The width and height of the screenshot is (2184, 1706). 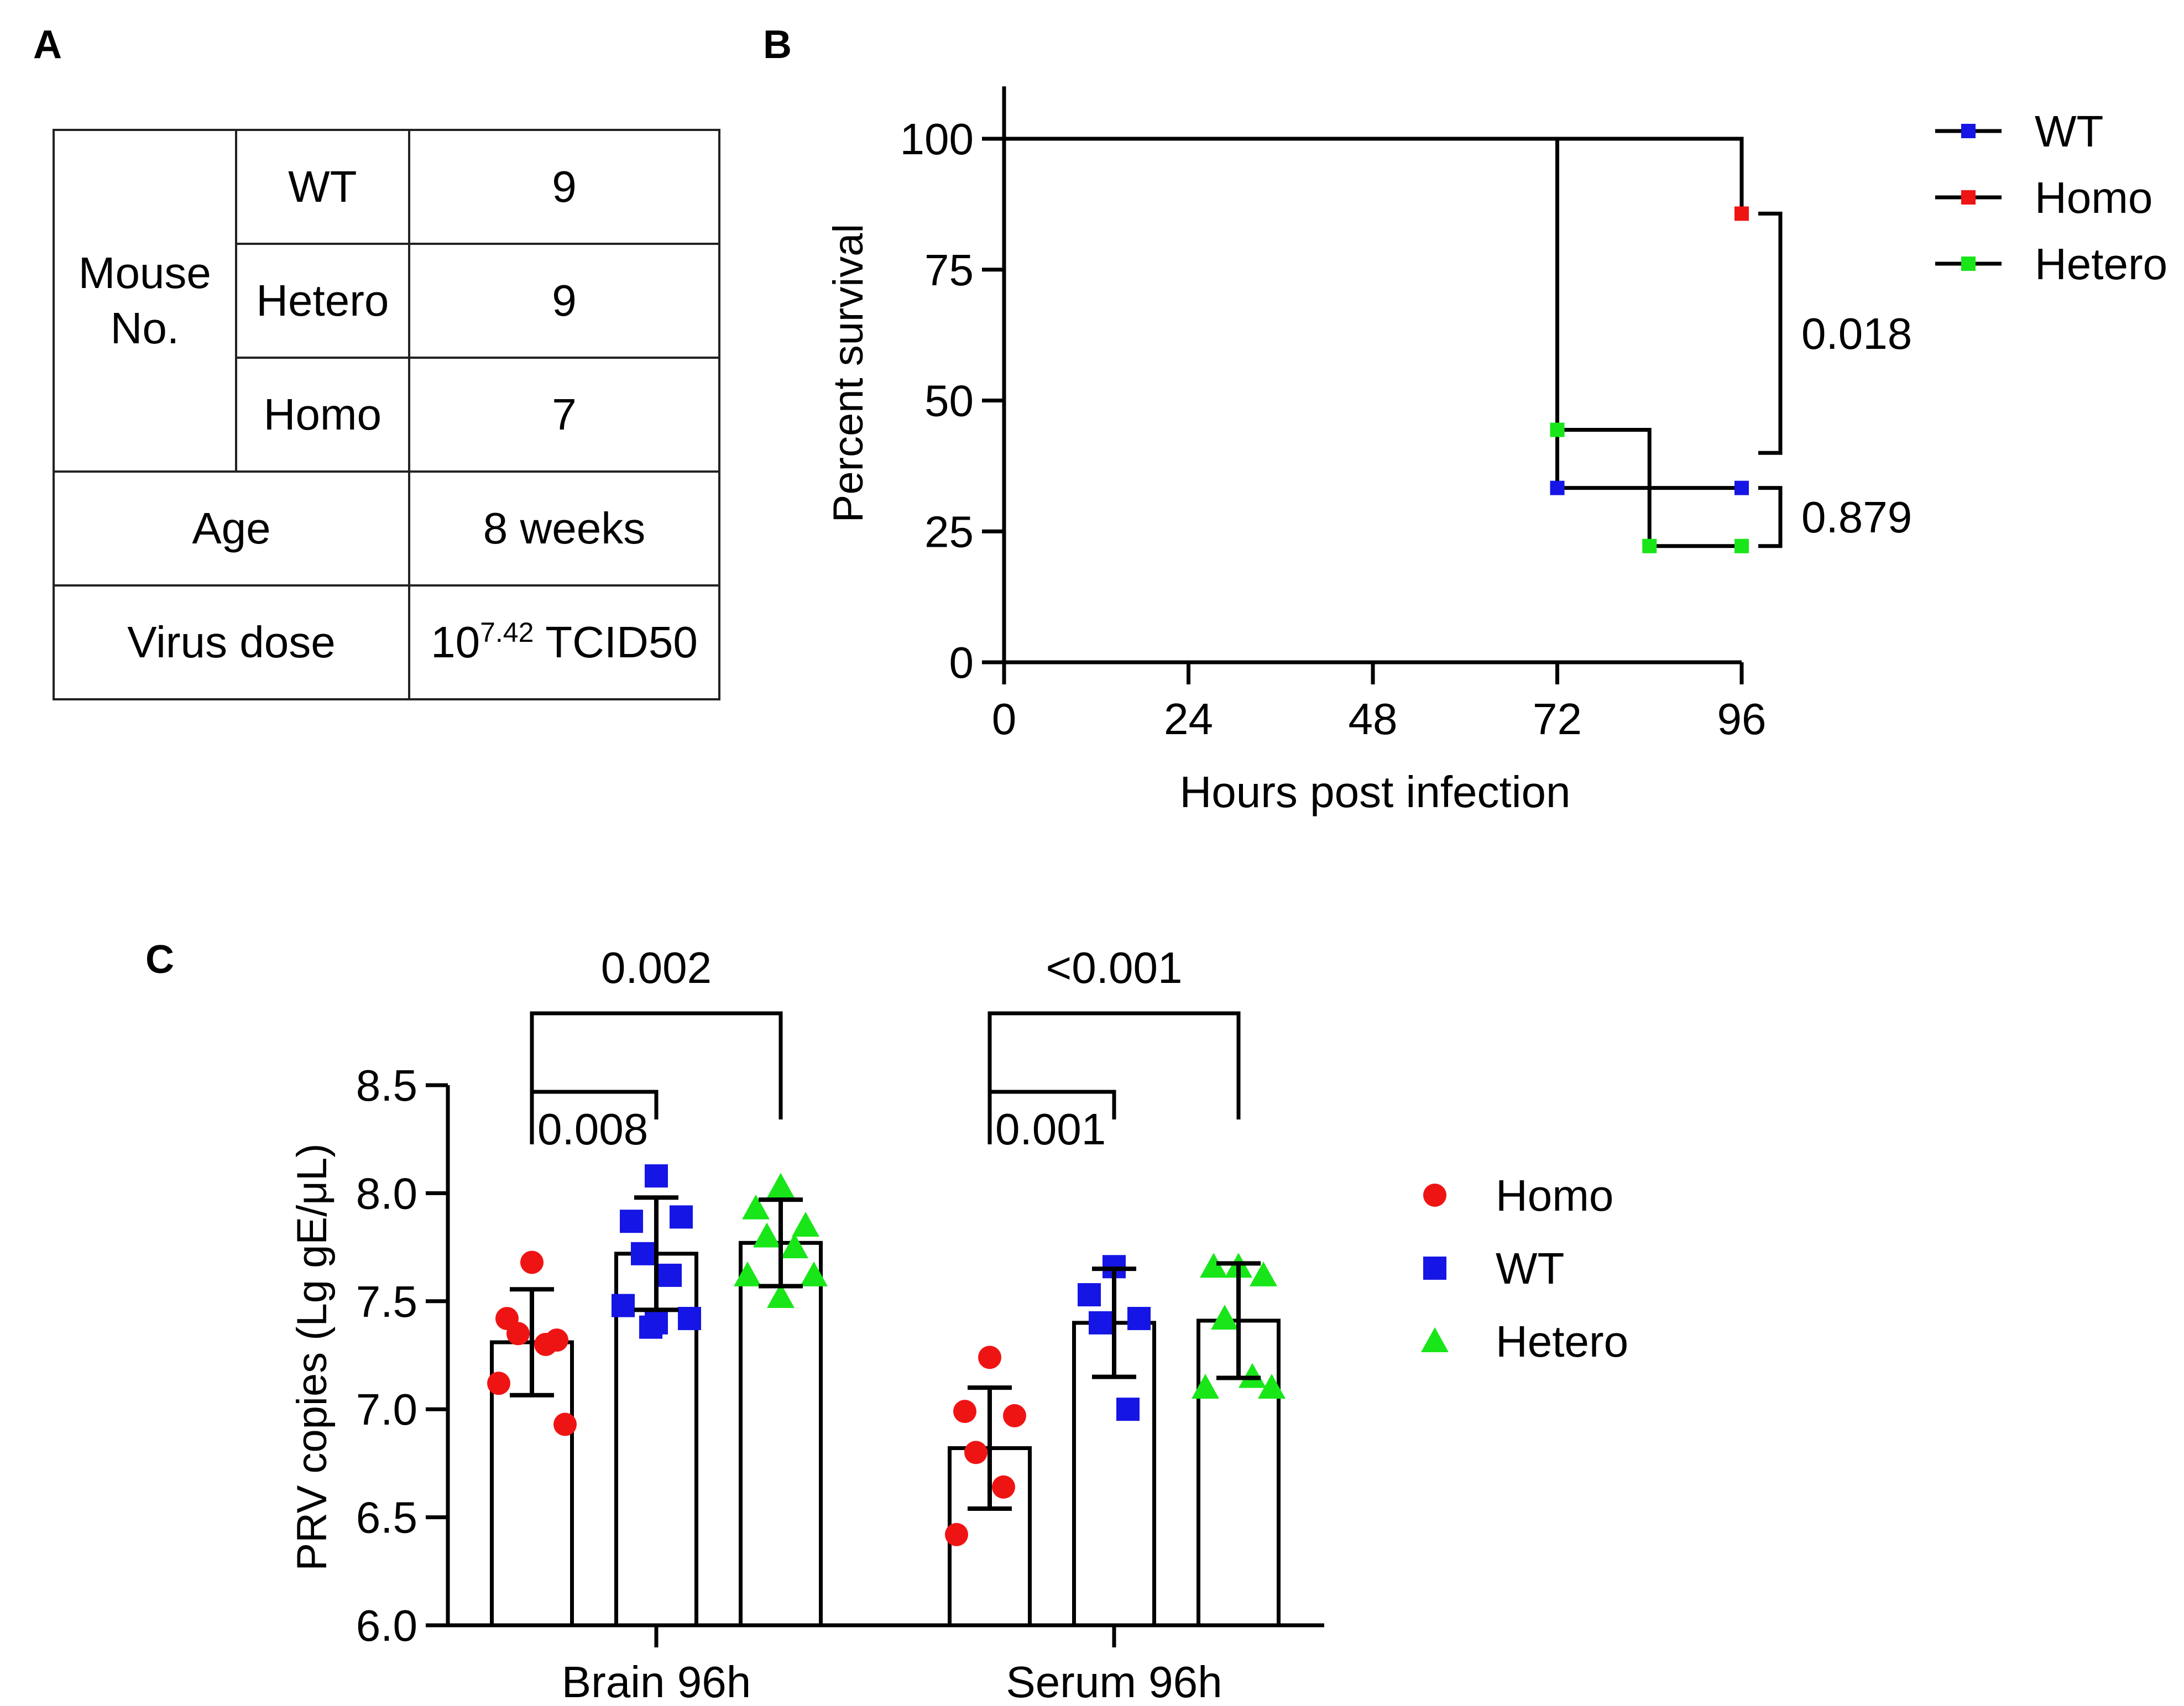 I want to click on survival-marker-homo, so click(x=1741, y=214).